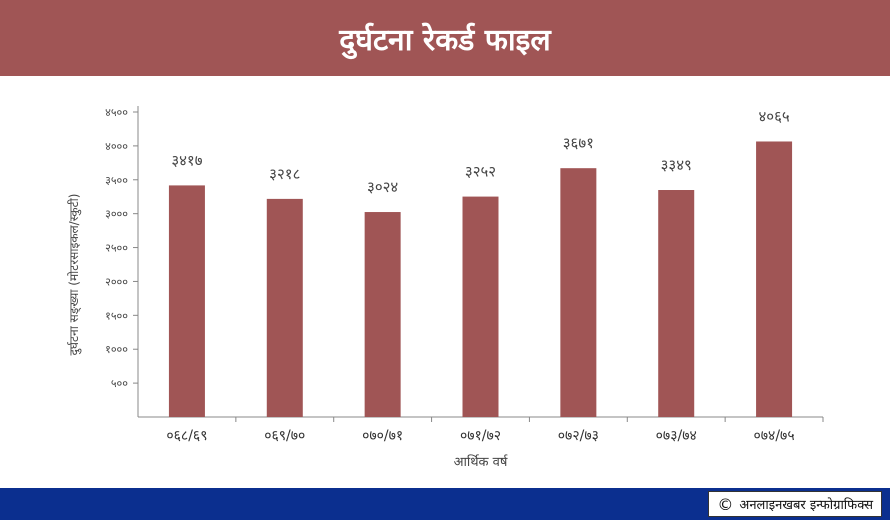 This screenshot has width=890, height=520. I want to click on x-tick-label: ०७४/७५, so click(774, 436).